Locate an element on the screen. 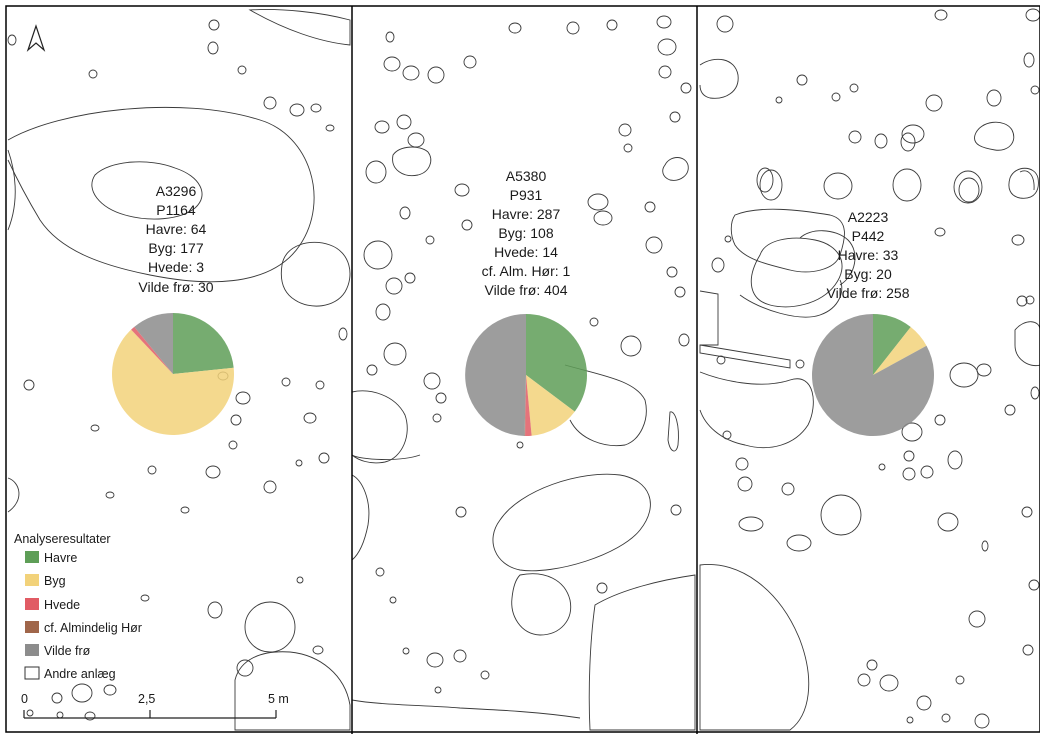  label-line: Havre: 64 is located at coordinates (176, 229).